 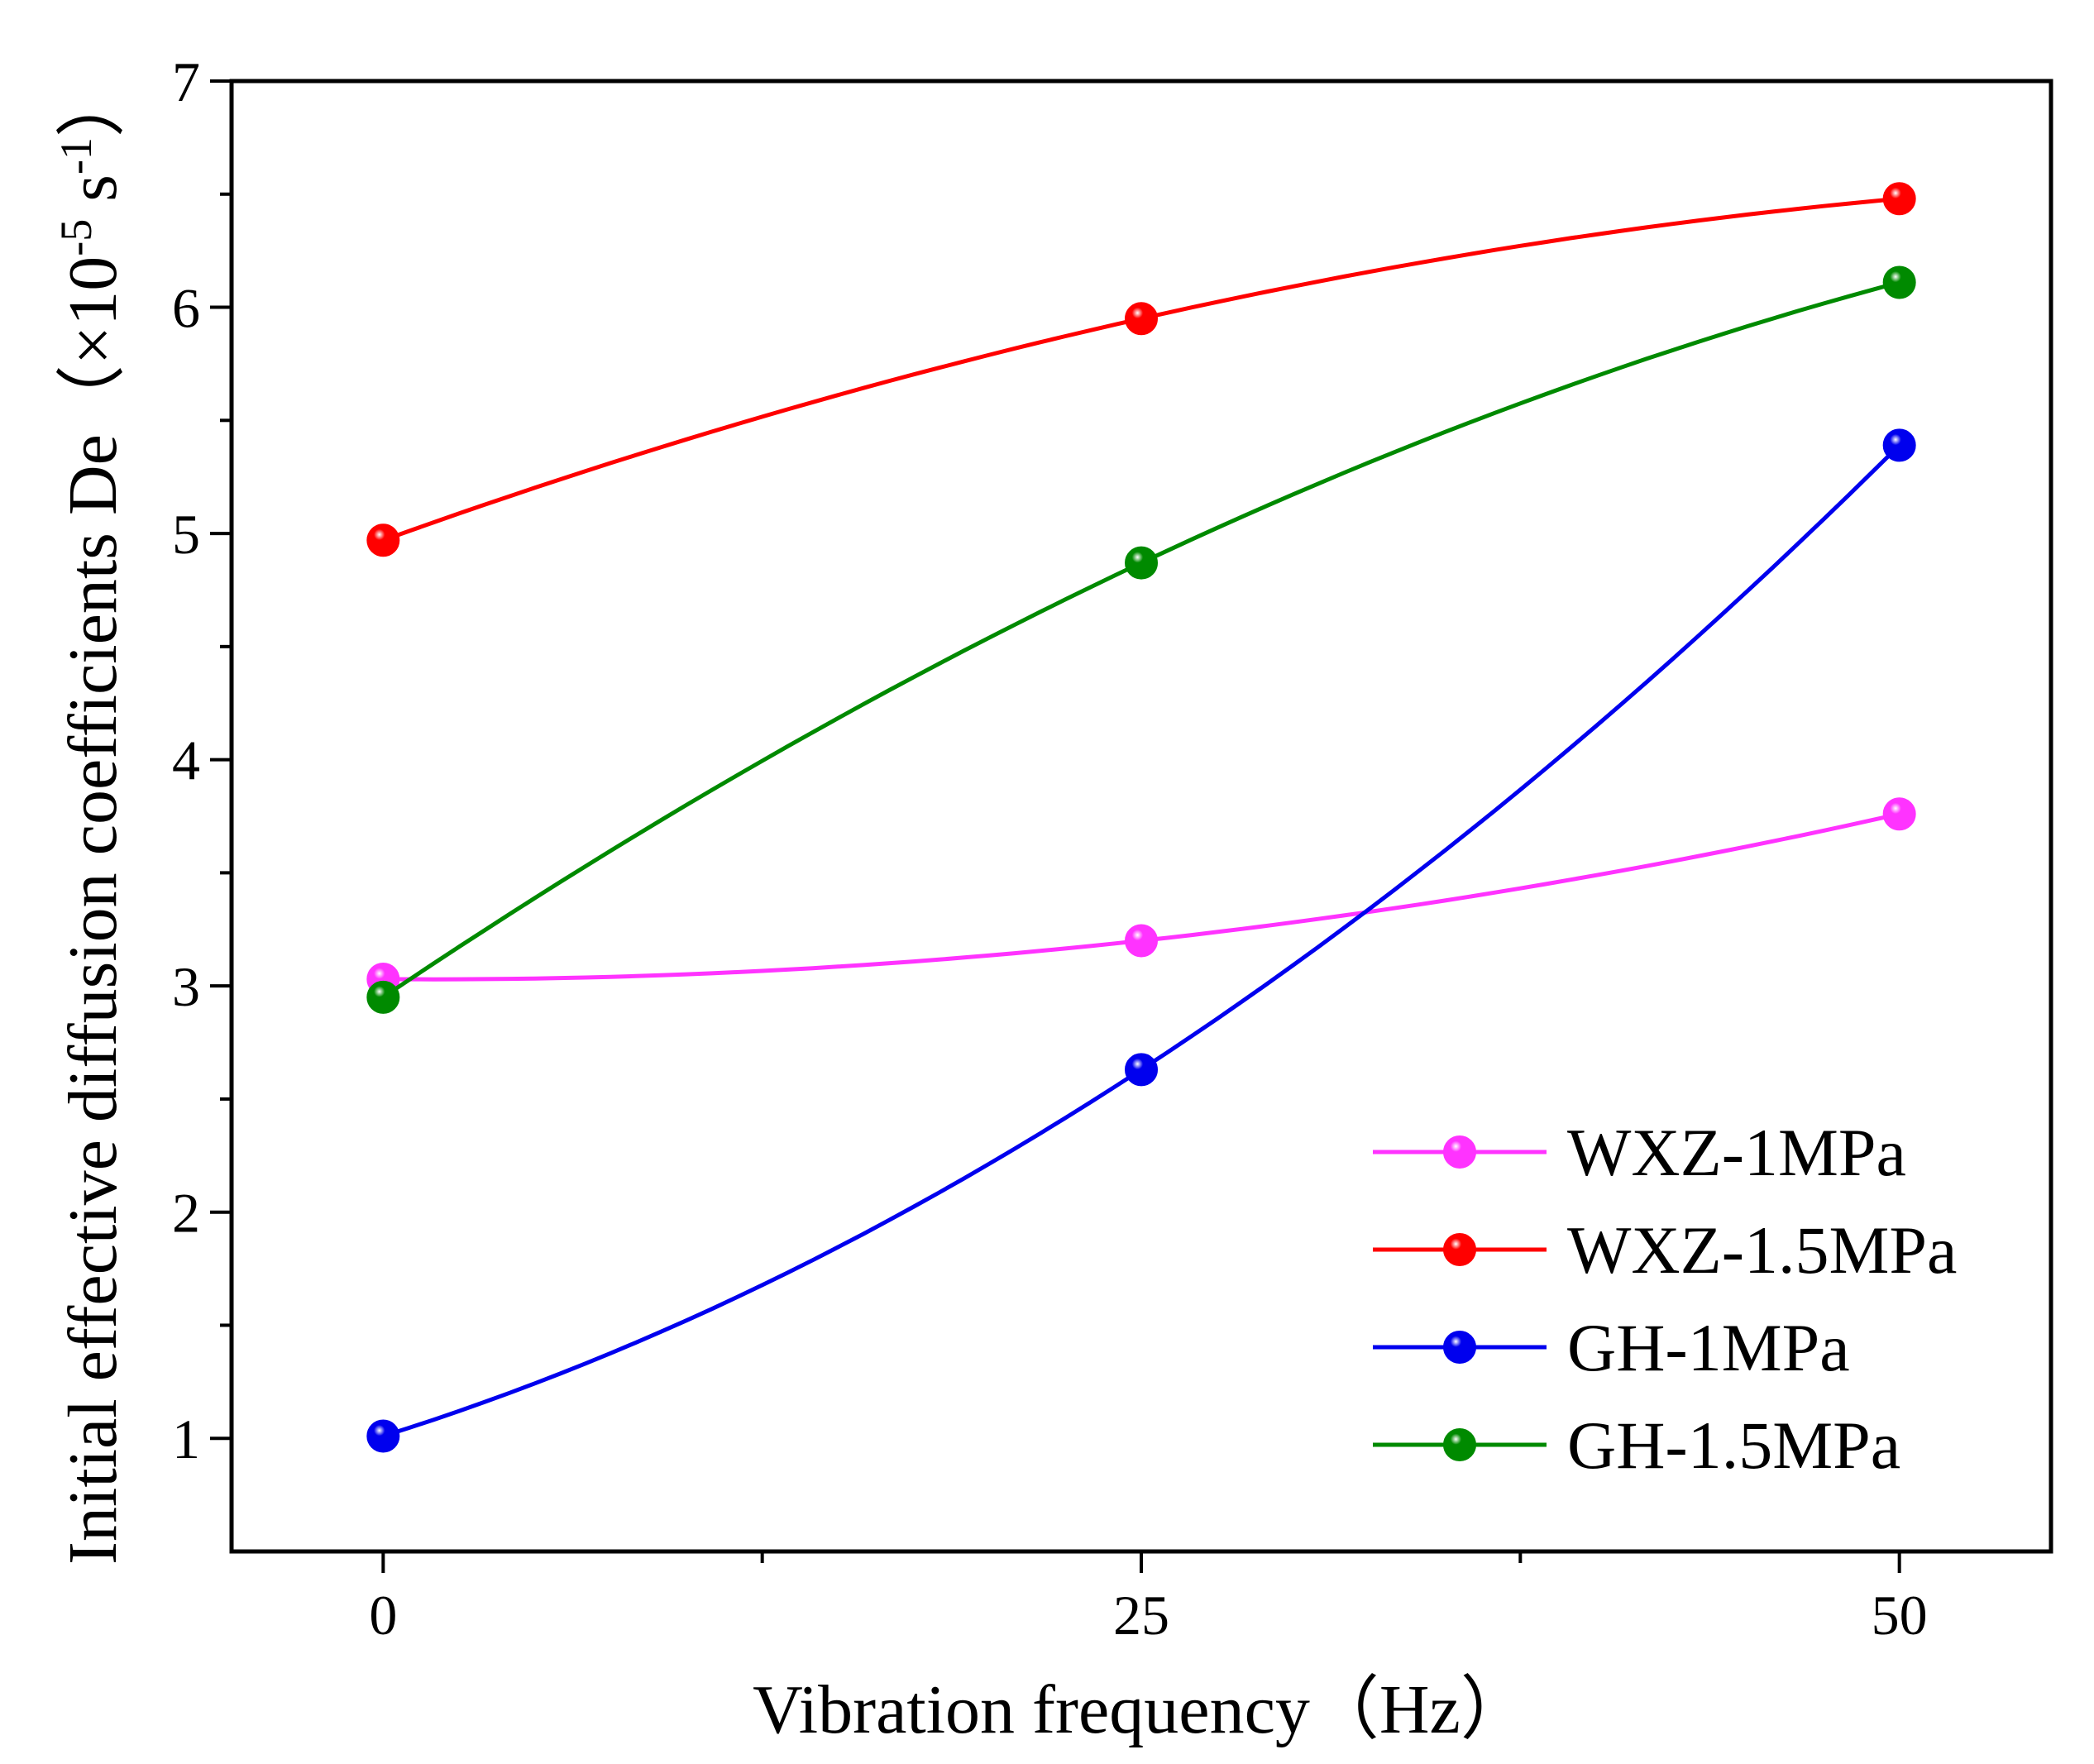 What do you see at coordinates (186, 534) in the screenshot?
I see `y-tick-label: 5` at bounding box center [186, 534].